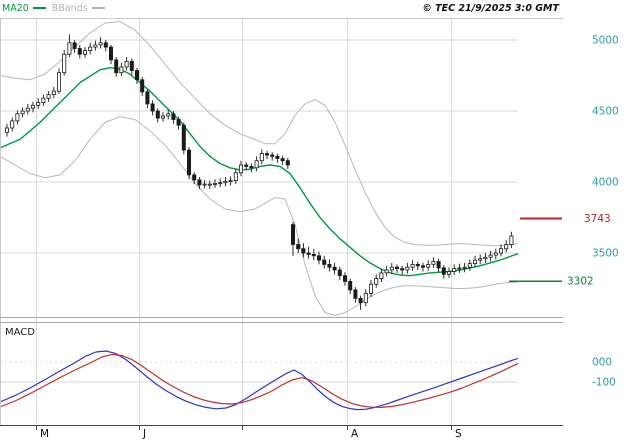  Describe the element at coordinates (20, 332) in the screenshot. I see `macd-panel-label: MACD` at that location.